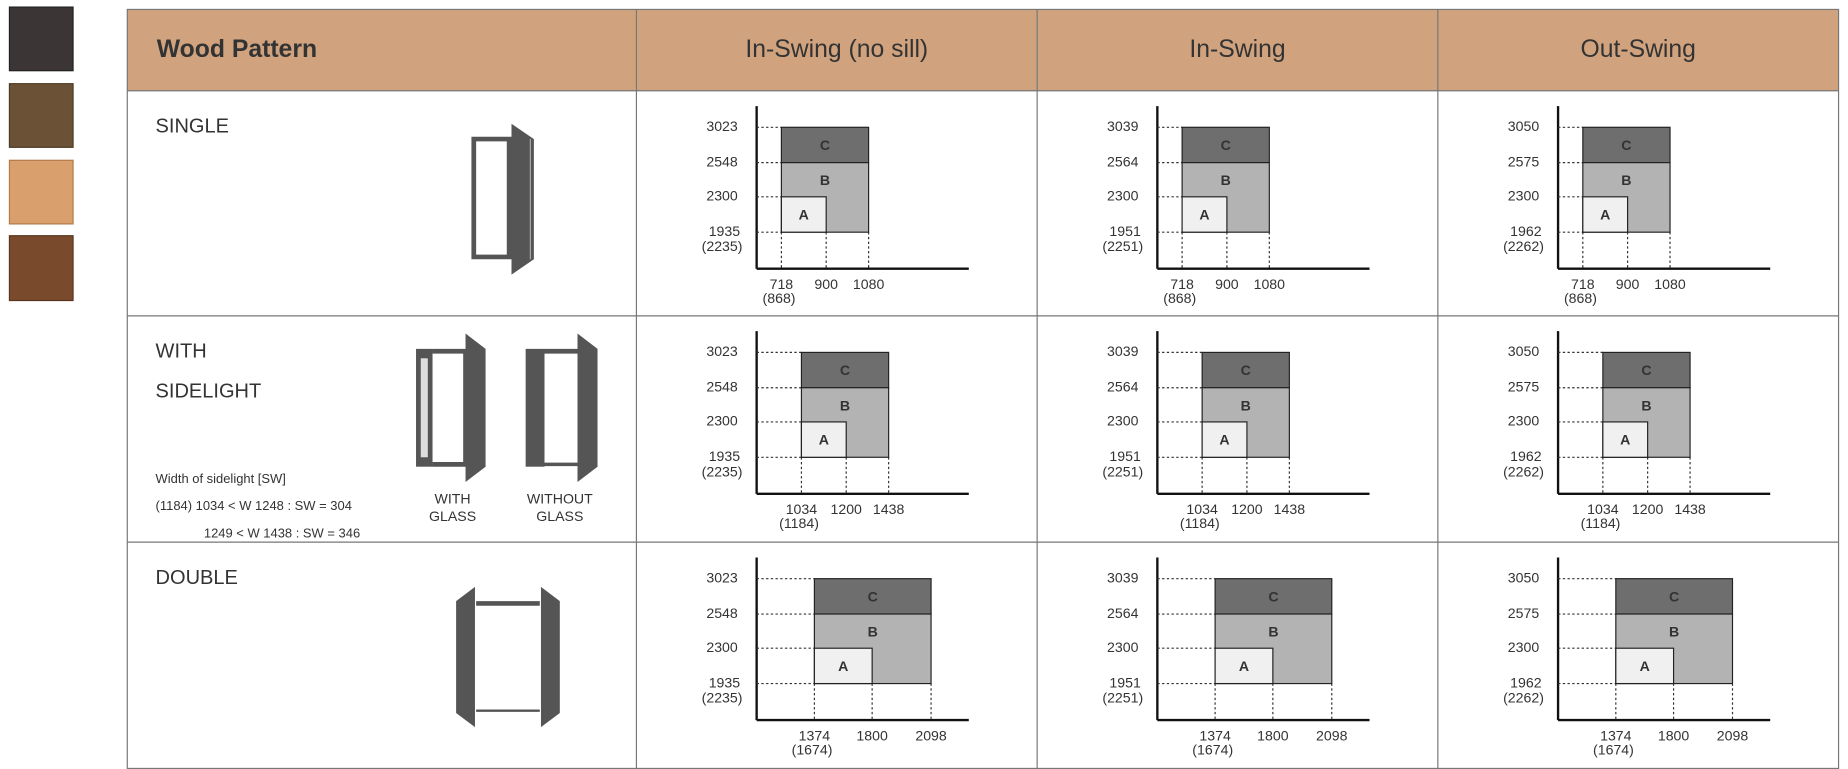  What do you see at coordinates (560, 498) in the screenshot?
I see `caption: WITHOUT` at bounding box center [560, 498].